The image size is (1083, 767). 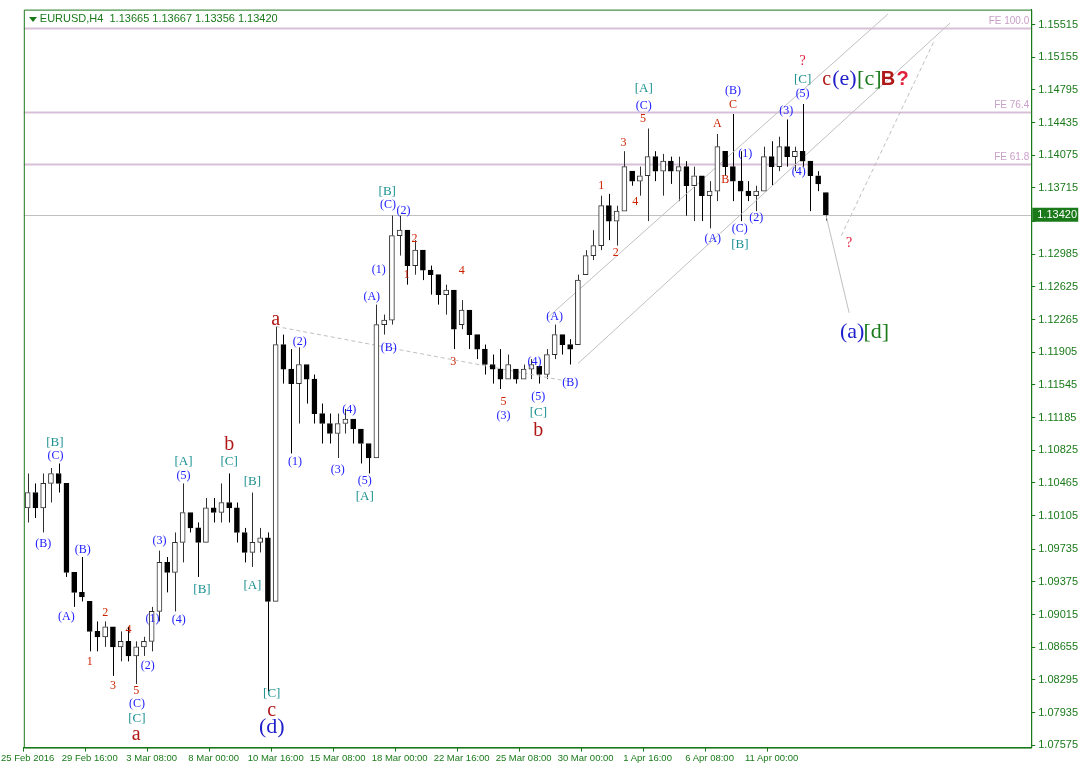 I want to click on ref-line-label: FE 76.4, so click(x=1012, y=104).